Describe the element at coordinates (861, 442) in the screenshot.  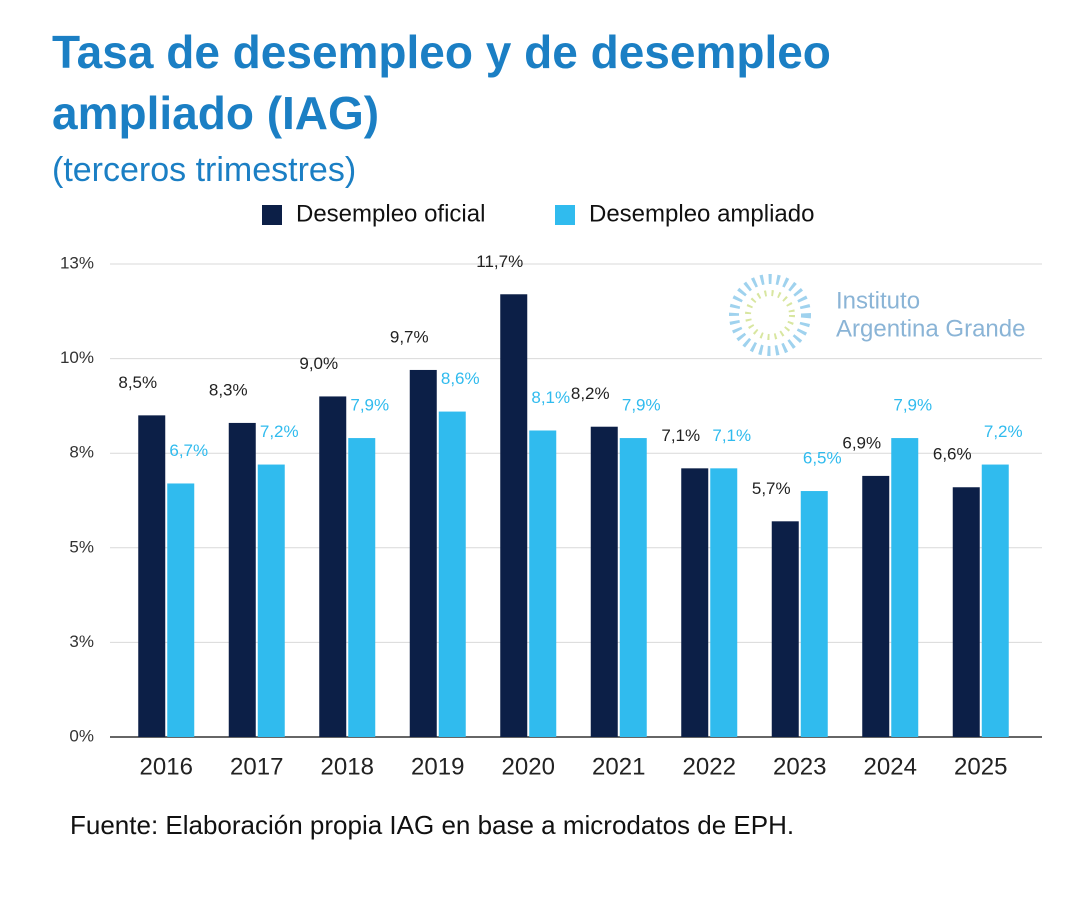
I see `value-label: 6,9%` at that location.